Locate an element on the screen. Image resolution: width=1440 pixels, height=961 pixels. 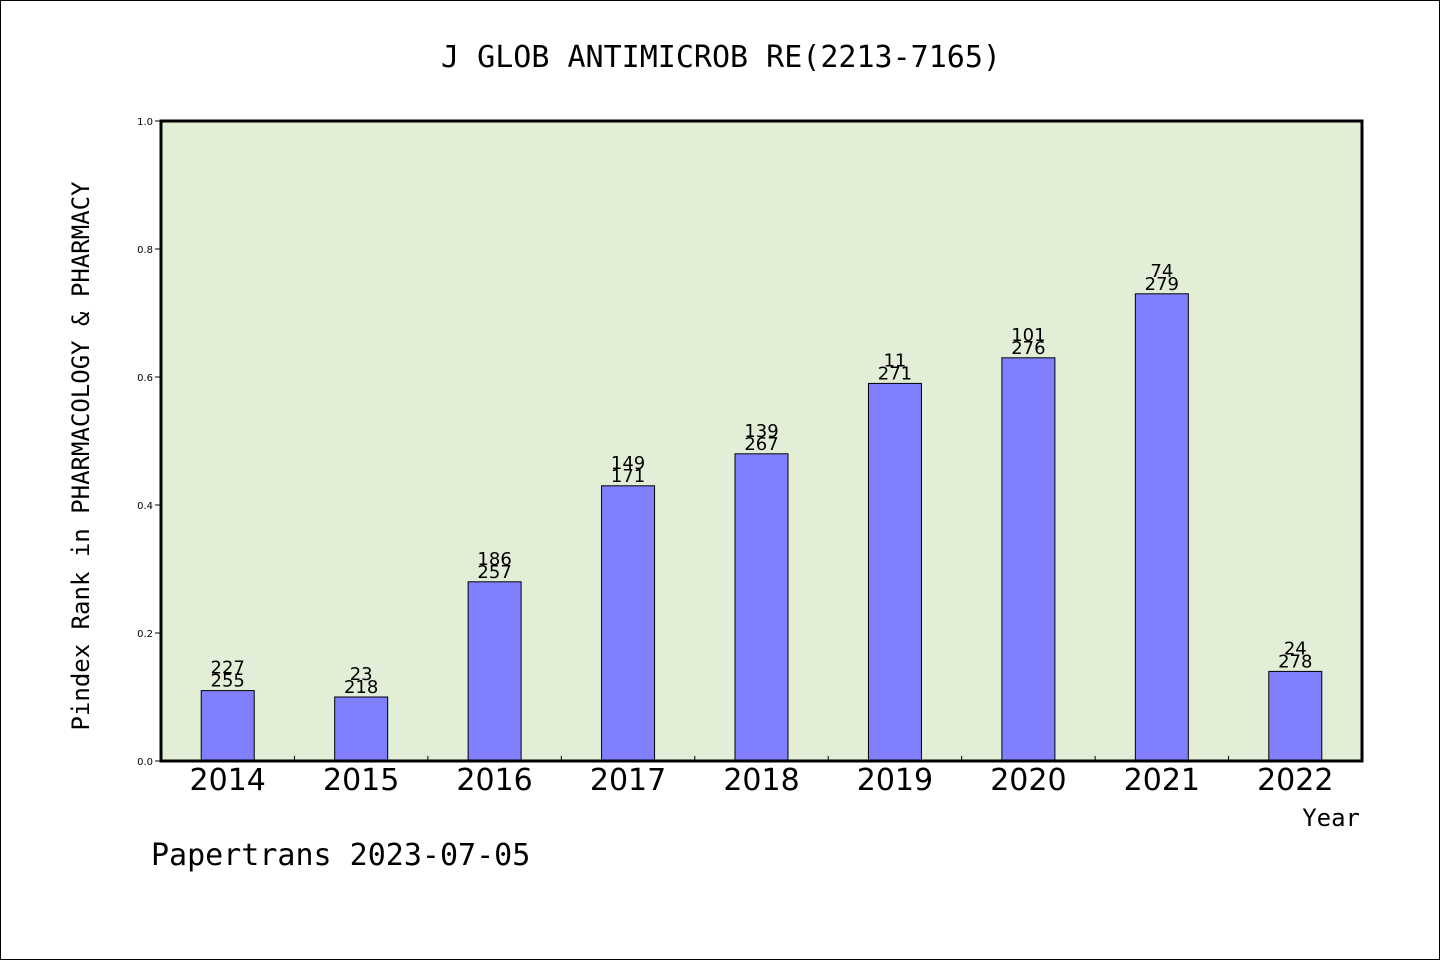
bar-2022 is located at coordinates (1295, 716).